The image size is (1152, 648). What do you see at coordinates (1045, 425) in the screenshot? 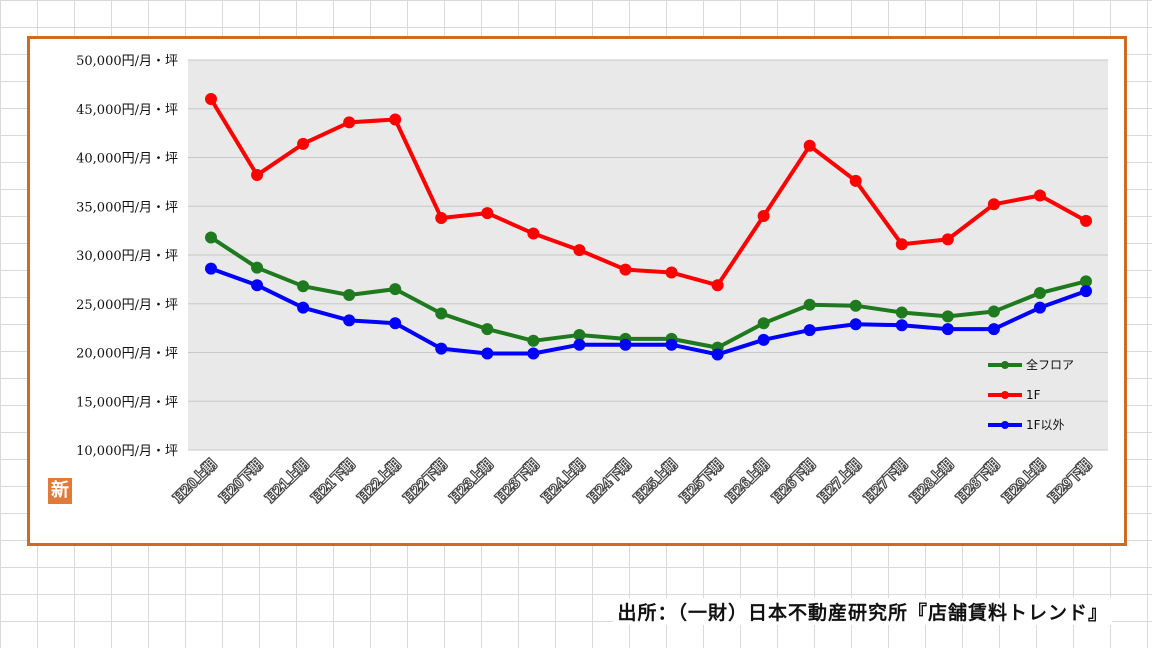
I see `legend-label: 1F以外` at bounding box center [1045, 425].